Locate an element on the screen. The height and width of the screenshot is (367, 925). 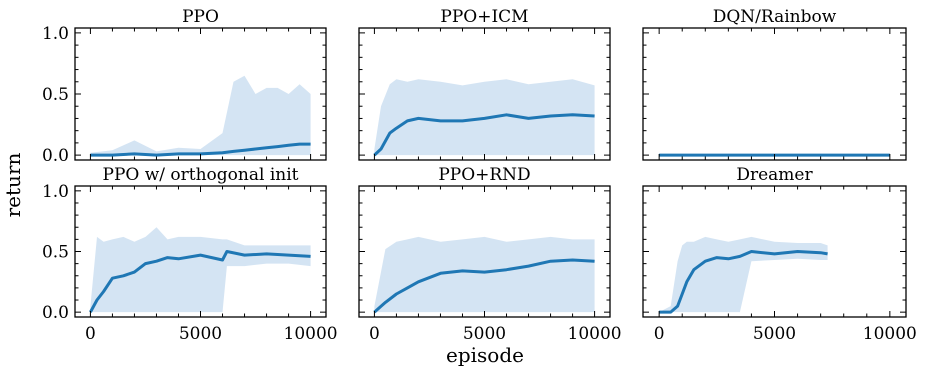
panel-title: PPO is located at coordinates (200, 17).